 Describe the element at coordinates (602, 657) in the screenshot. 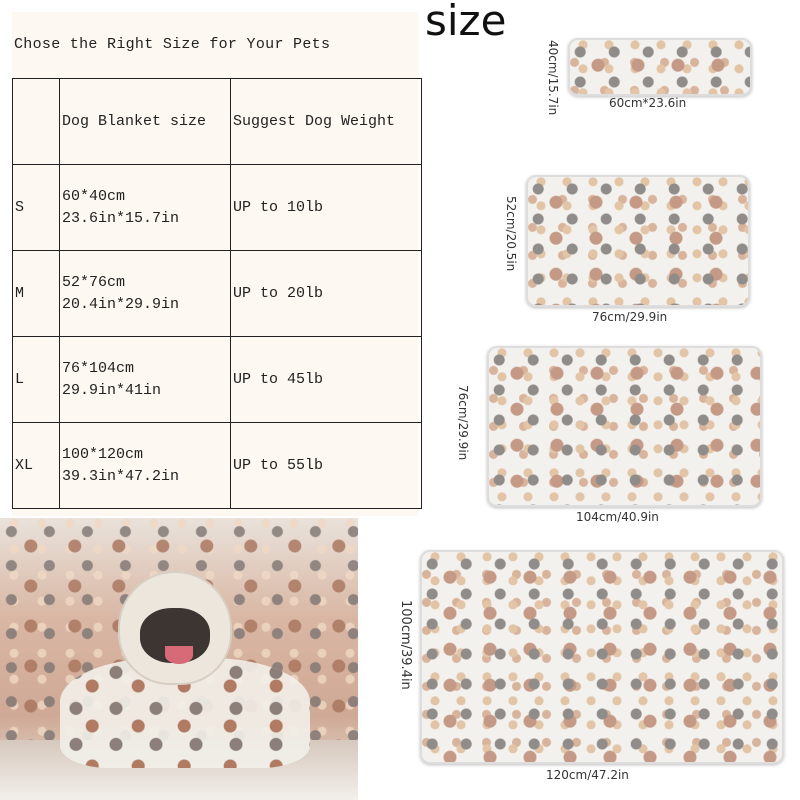

I see `blanket-xl-image` at that location.